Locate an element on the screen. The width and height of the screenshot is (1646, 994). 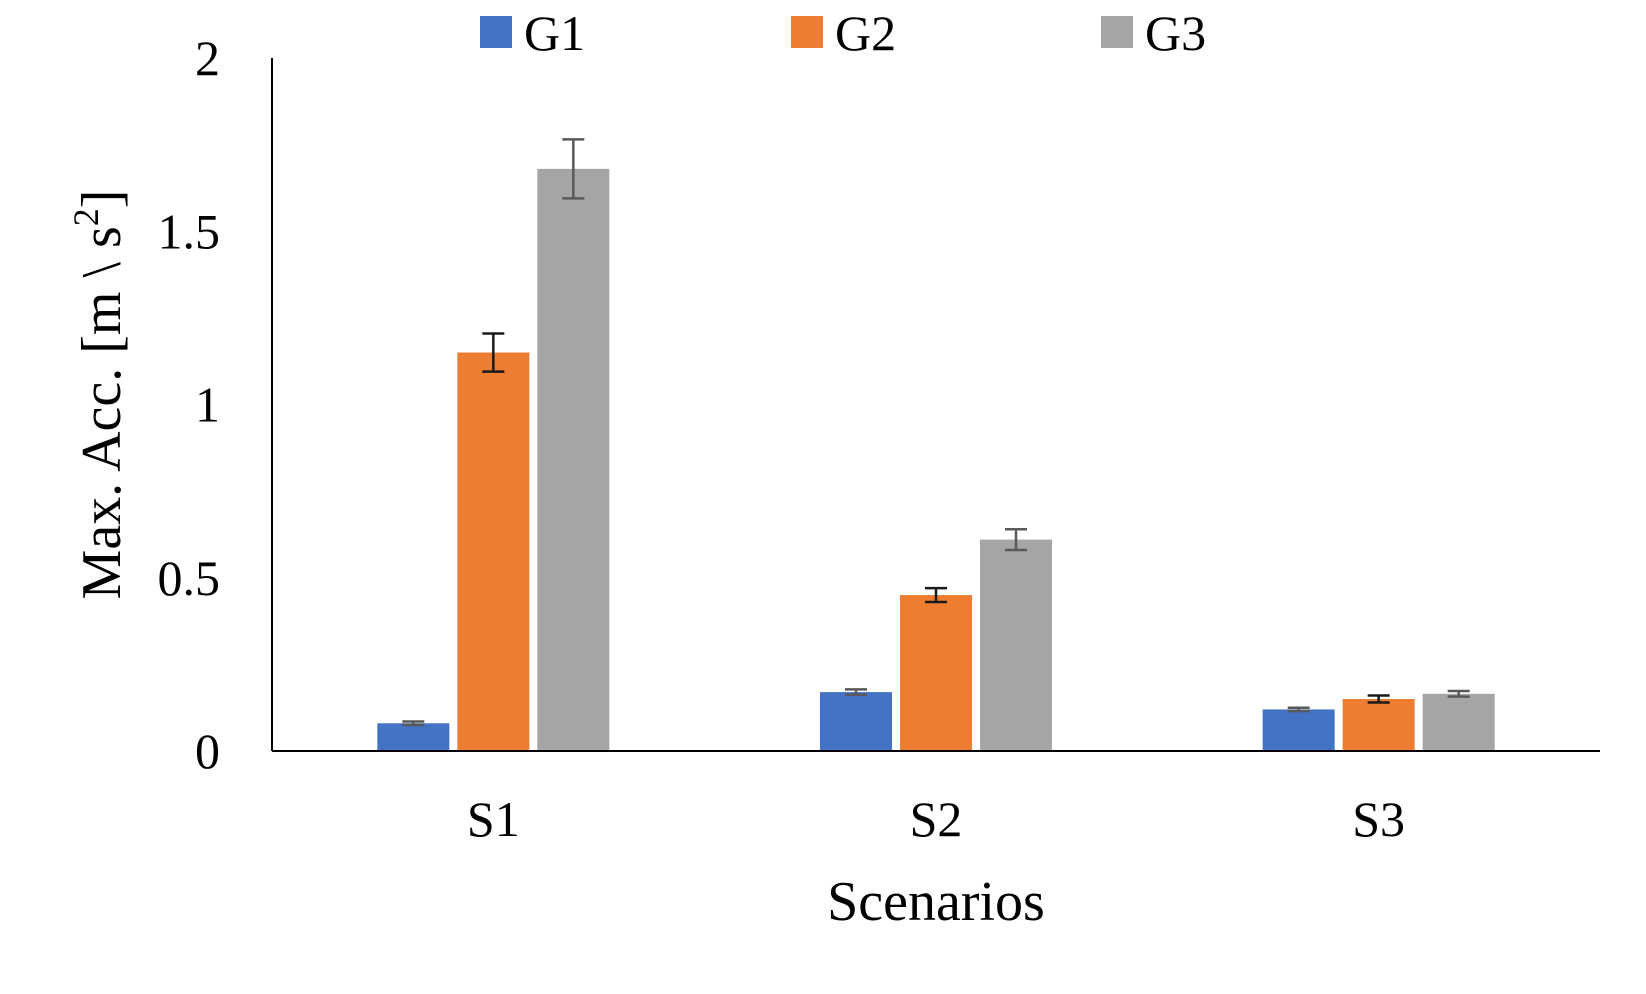
bar-g3-s3 is located at coordinates (1458, 722).